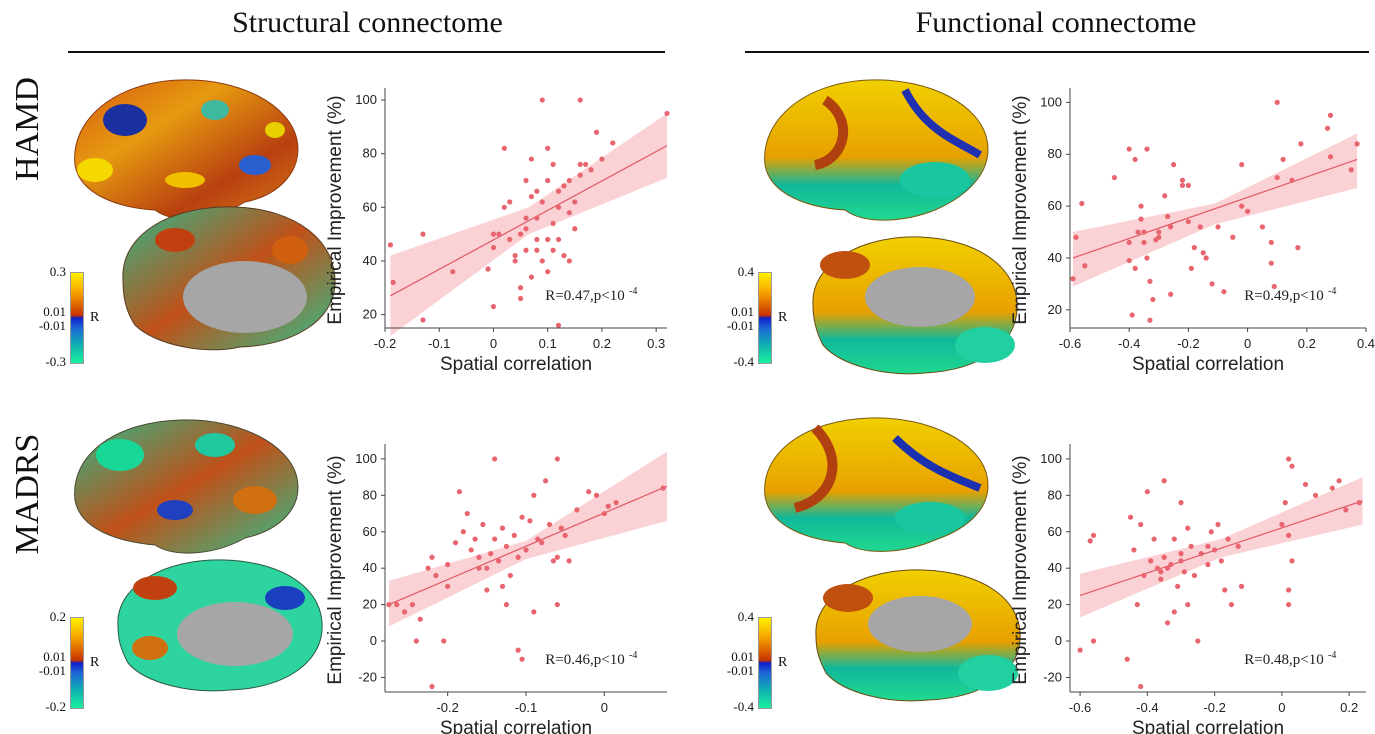 This screenshot has height=734, width=1375. Describe the element at coordinates (1051, 101) in the screenshot. I see `y-tick-label: 100` at that location.